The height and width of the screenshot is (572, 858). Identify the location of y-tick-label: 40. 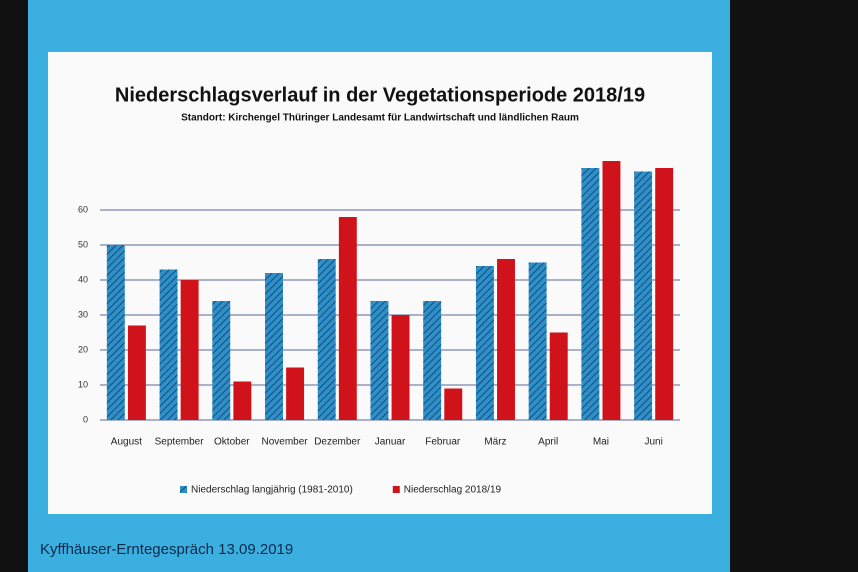
(83, 279).